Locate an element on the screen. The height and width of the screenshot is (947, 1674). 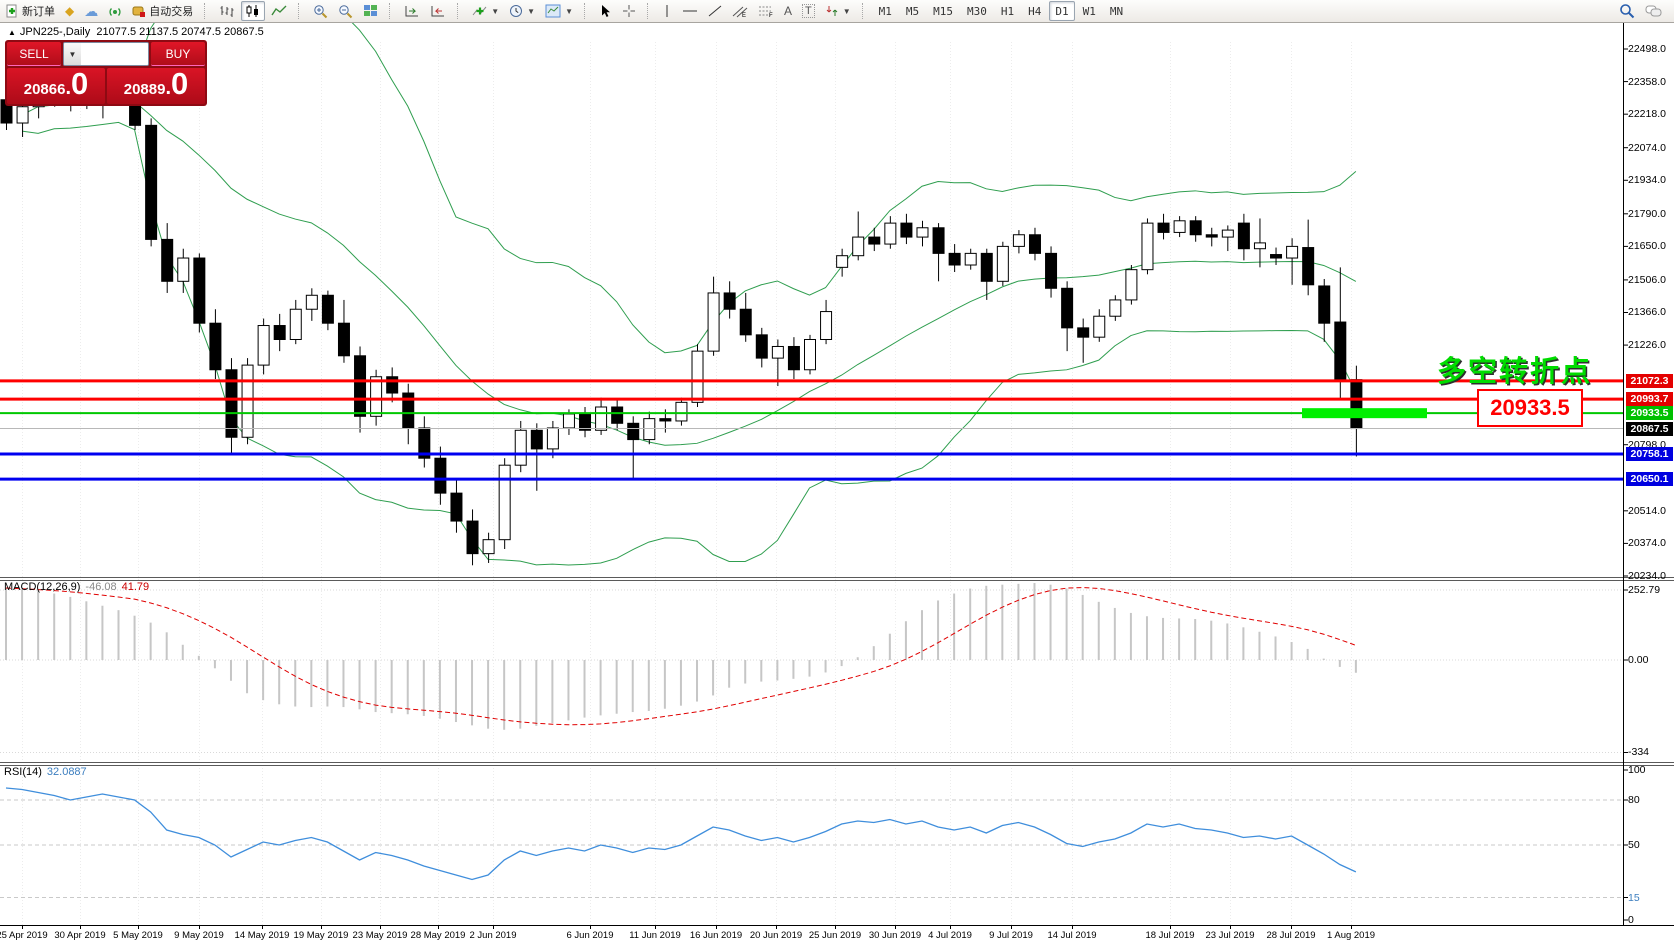
price-axis-label: 21650.0 is located at coordinates (1647, 246).